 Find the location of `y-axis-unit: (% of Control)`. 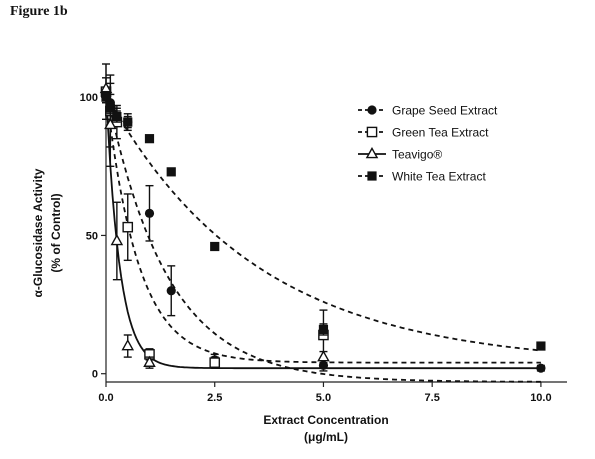

y-axis-unit: (% of Control) is located at coordinates (56, 232).